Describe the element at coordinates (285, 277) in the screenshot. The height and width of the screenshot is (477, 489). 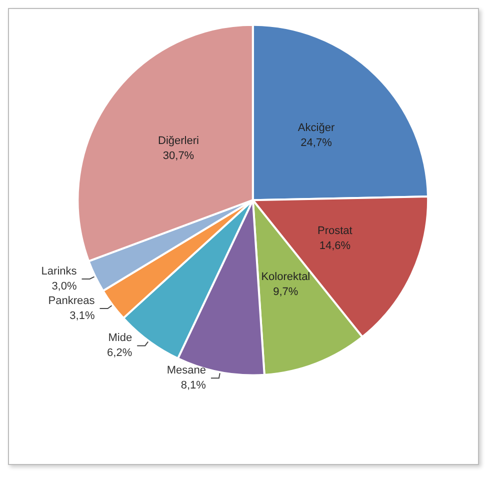
I see `slice-label: Kolorektal` at that location.